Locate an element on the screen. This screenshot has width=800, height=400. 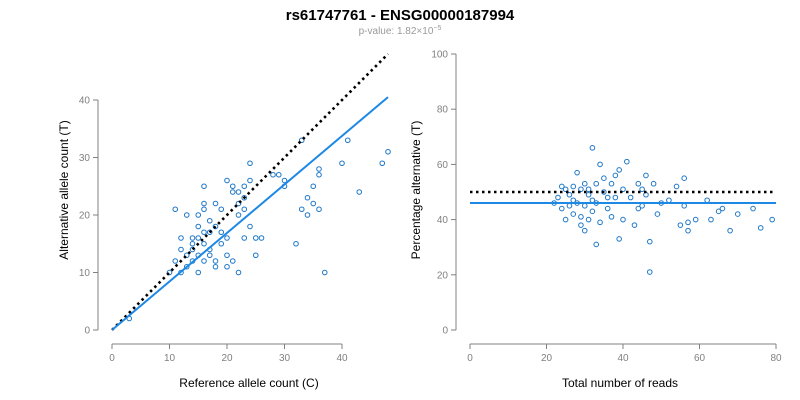
left-x-tick-label: 10 is located at coordinates (170, 358).